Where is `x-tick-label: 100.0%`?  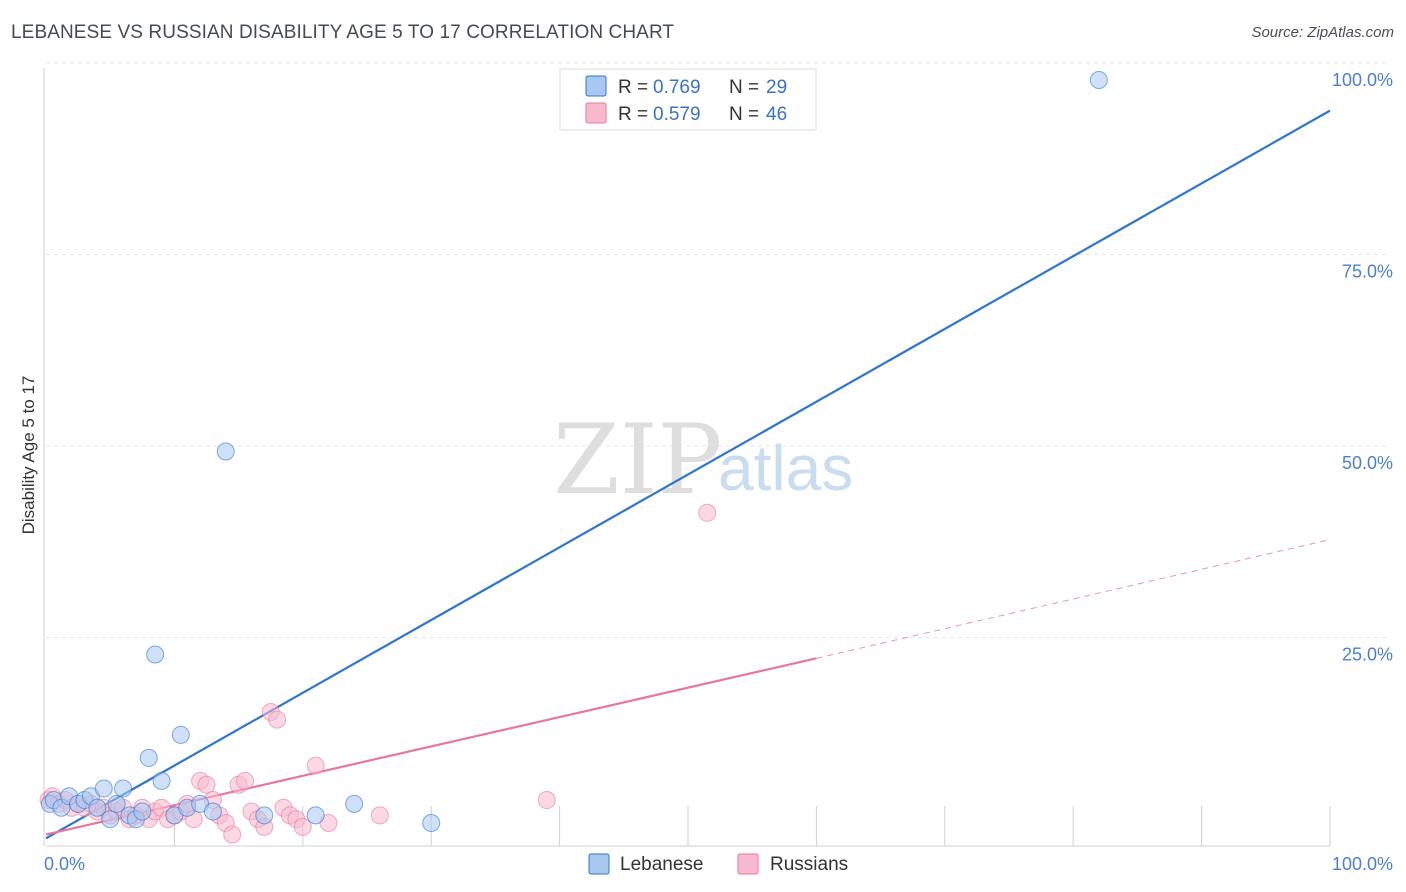 x-tick-label: 100.0% is located at coordinates (1362, 864).